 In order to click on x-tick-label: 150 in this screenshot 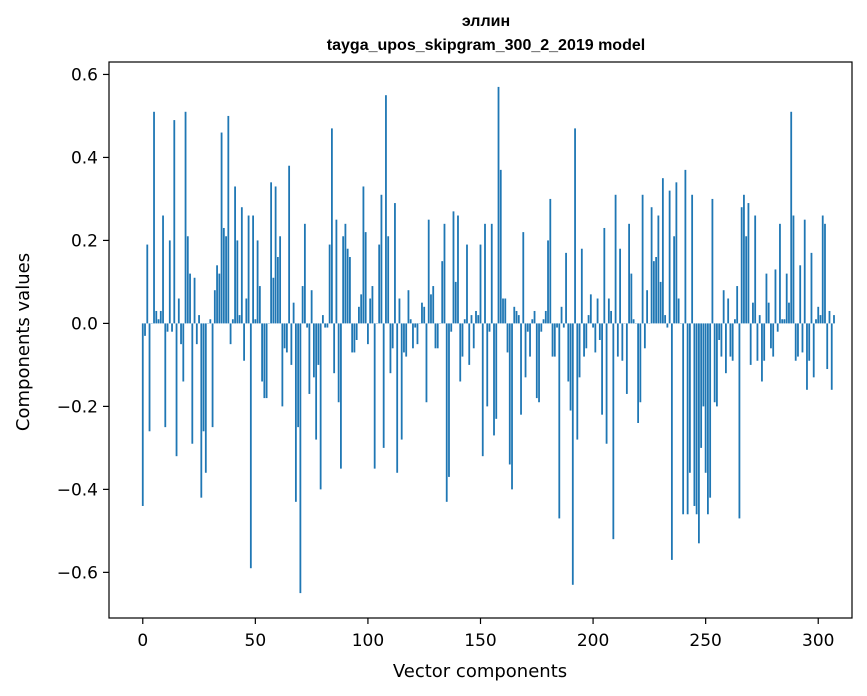, I will do `click(480, 641)`.